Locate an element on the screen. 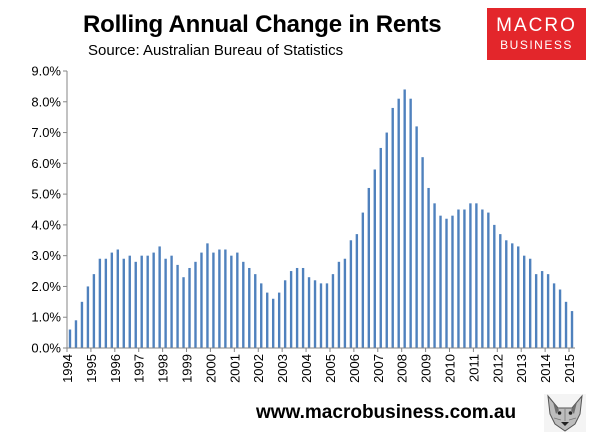  y-tick-label: 1.0% is located at coordinates (46, 317).